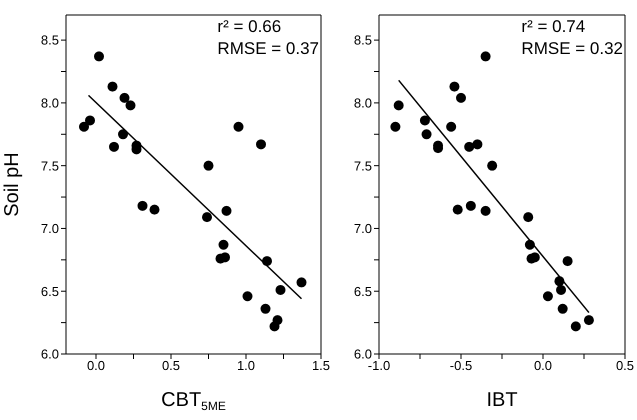 Image resolution: width=637 pixels, height=420 pixels. I want to click on annotation: RMSE = 0.37, so click(268, 49).